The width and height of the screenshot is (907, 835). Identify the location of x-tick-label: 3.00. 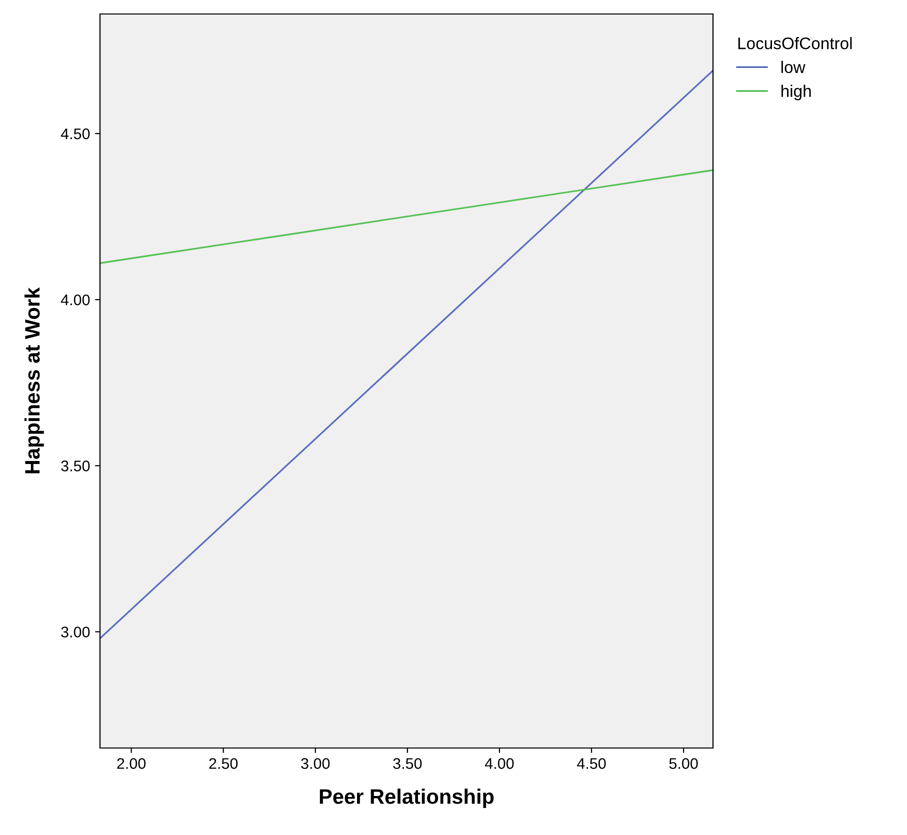
(315, 763).